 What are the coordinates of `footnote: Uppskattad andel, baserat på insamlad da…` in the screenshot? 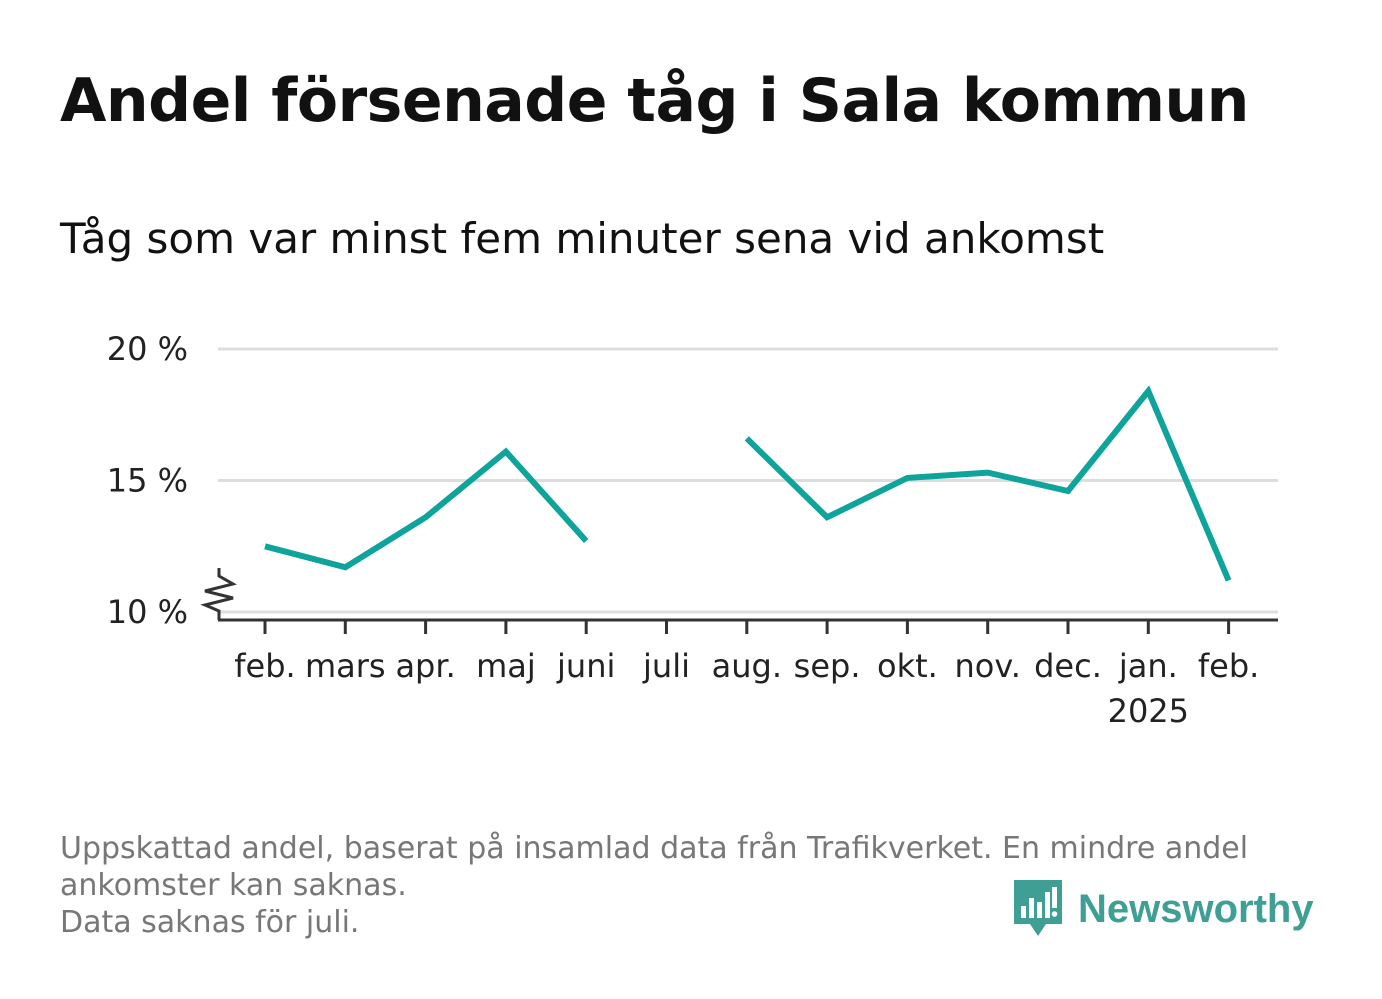 It's located at (690, 885).